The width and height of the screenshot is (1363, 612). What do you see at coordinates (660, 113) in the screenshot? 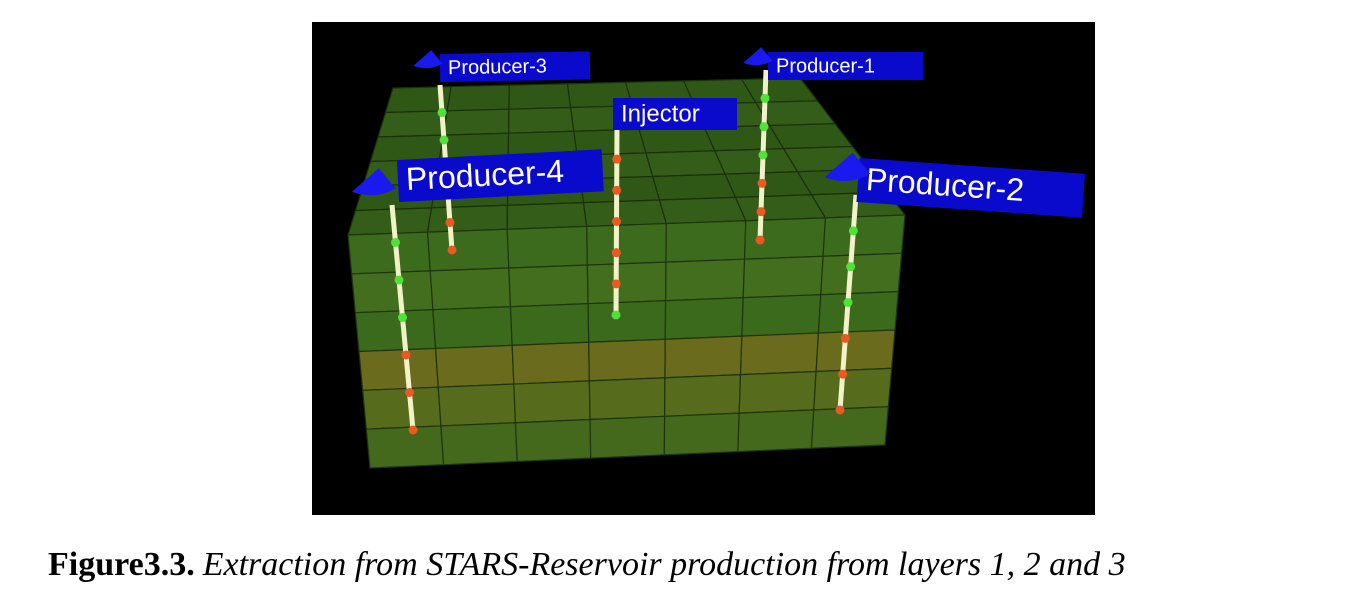
I see `well-label: Injector` at bounding box center [660, 113].